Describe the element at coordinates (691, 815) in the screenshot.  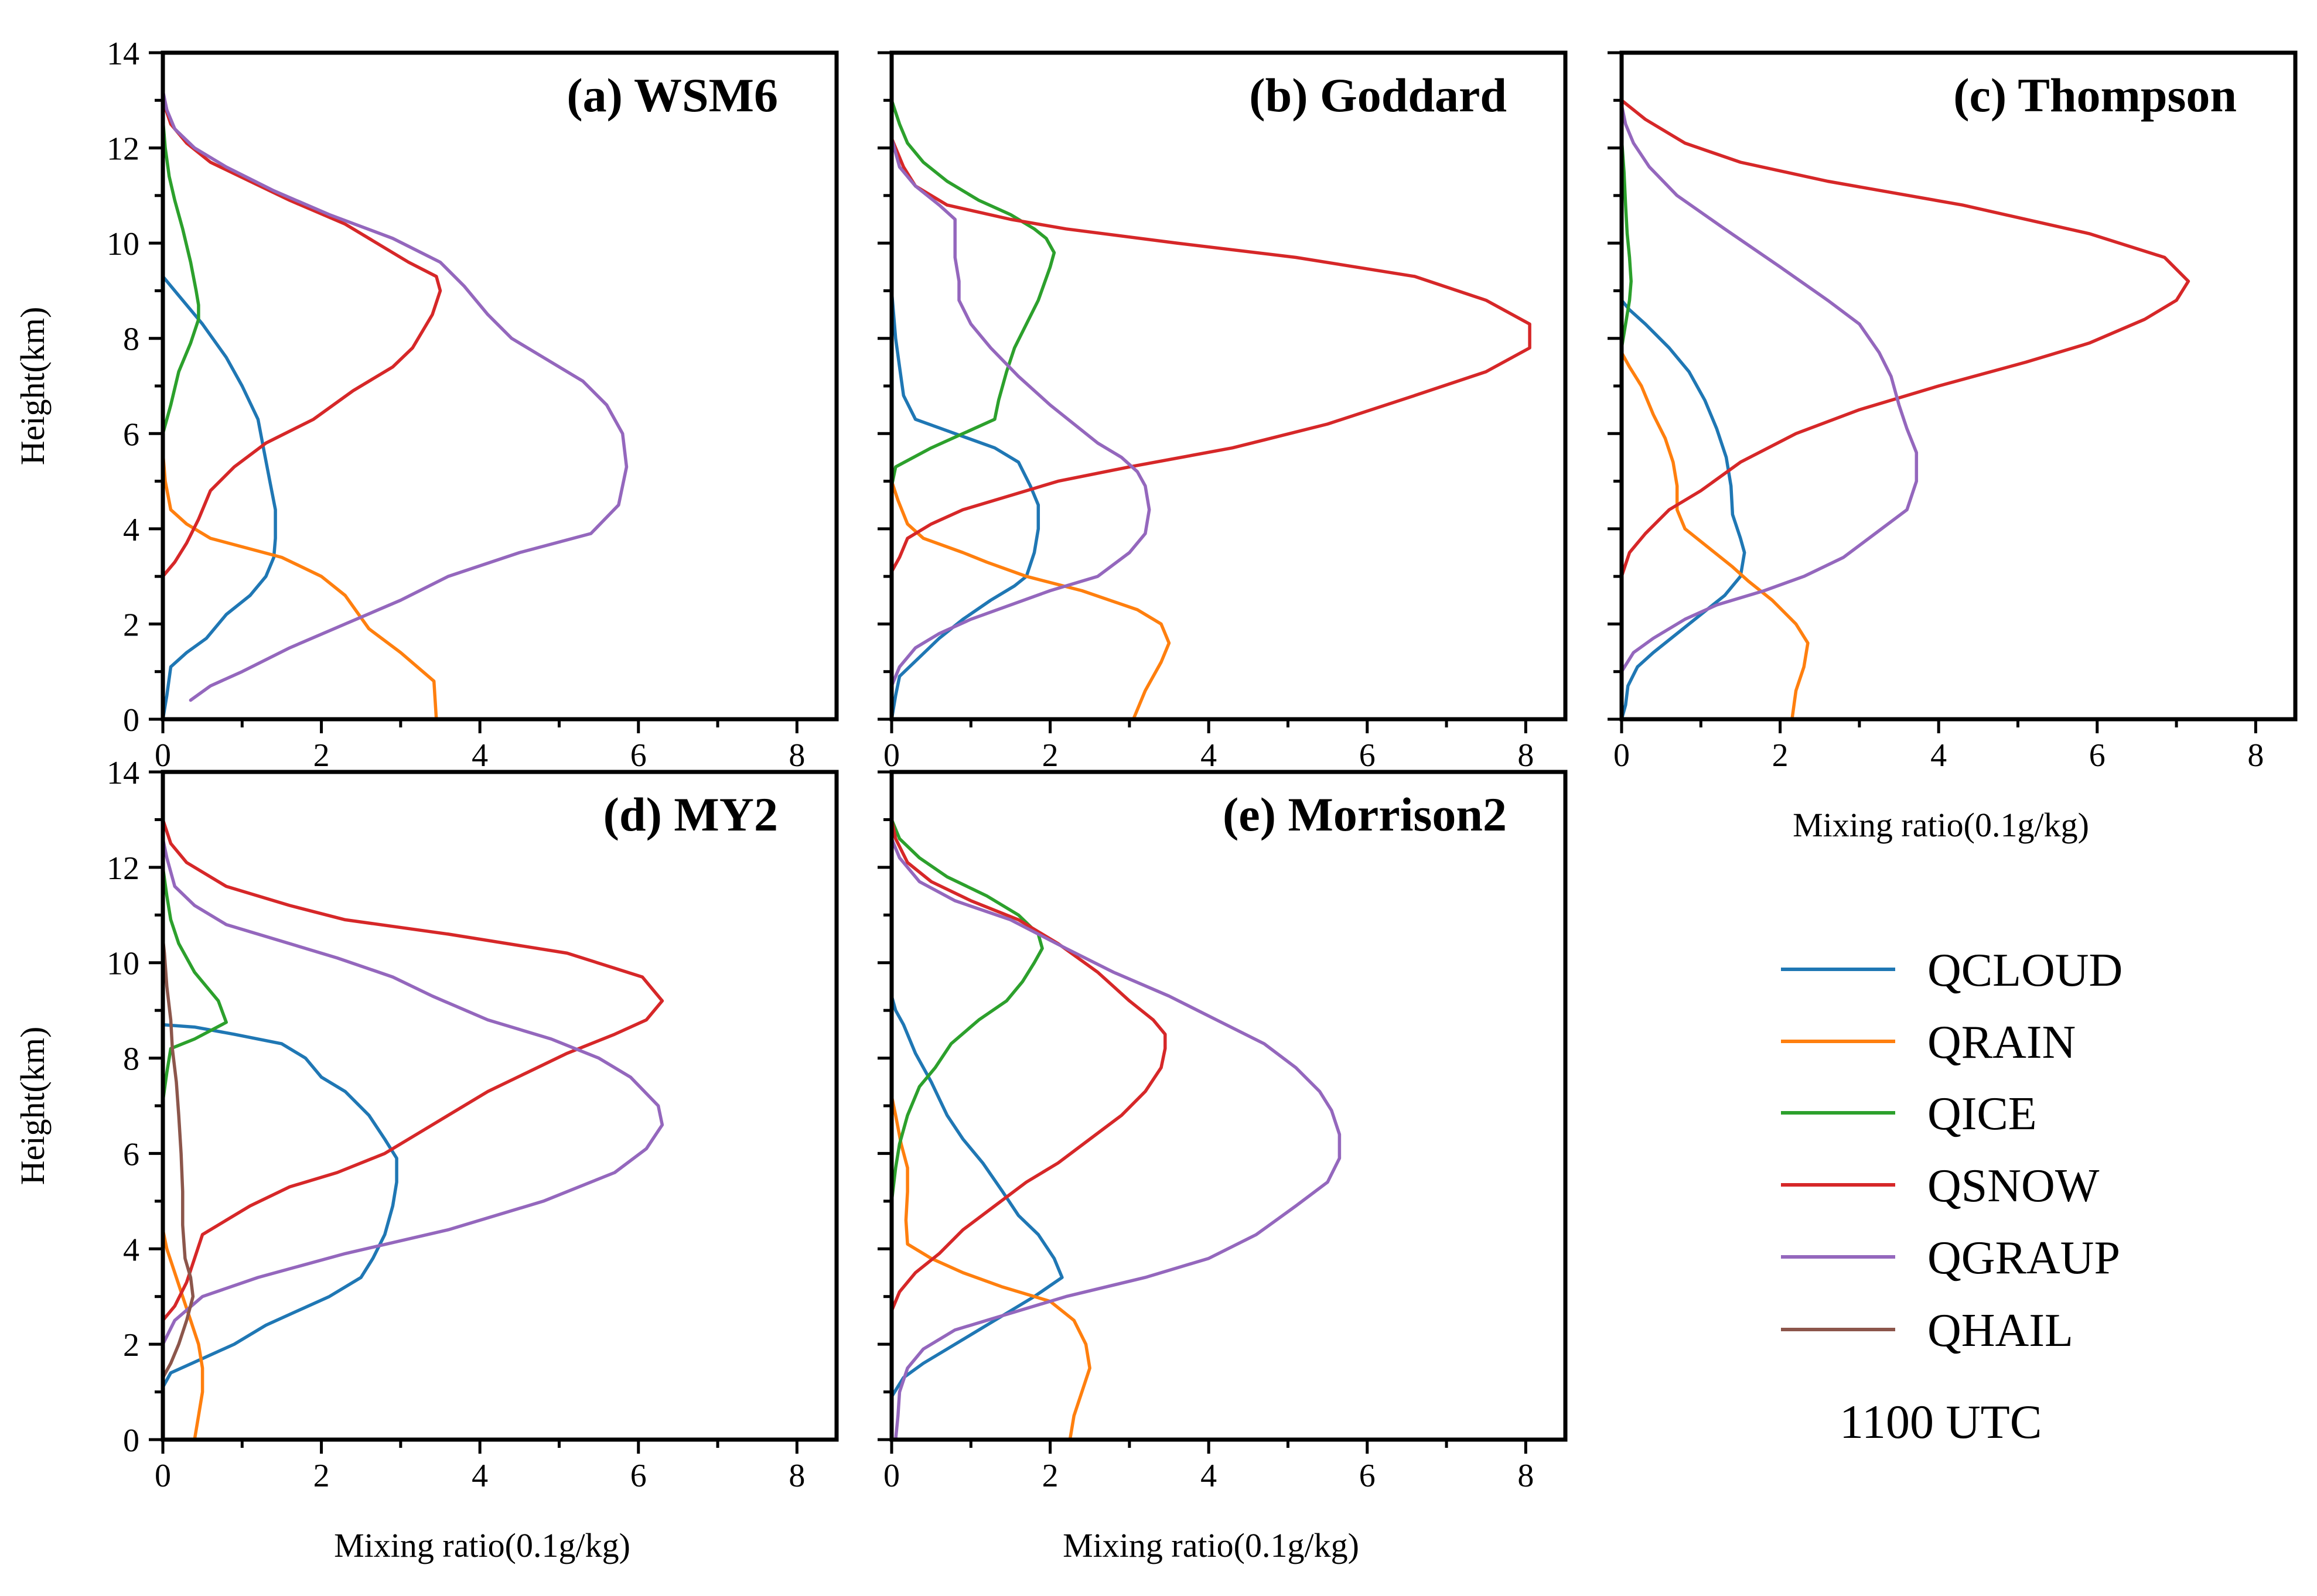
I see `panel-title: (d) MY2` at that location.